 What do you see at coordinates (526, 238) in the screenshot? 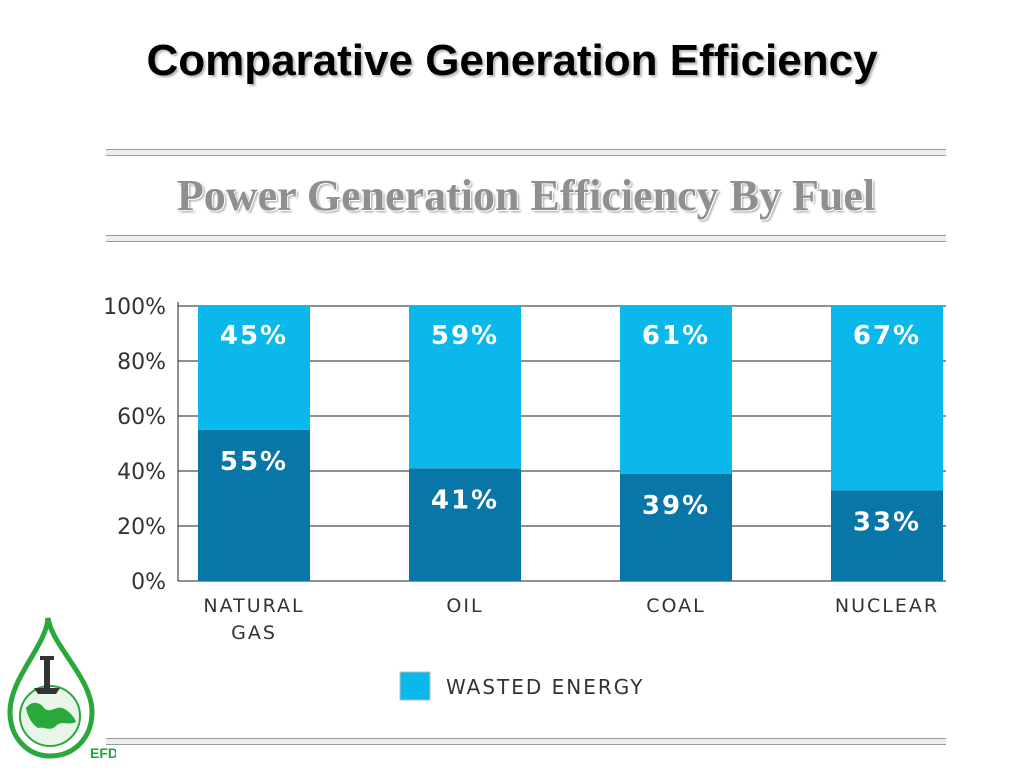
I see `title-rule-bottom` at bounding box center [526, 238].